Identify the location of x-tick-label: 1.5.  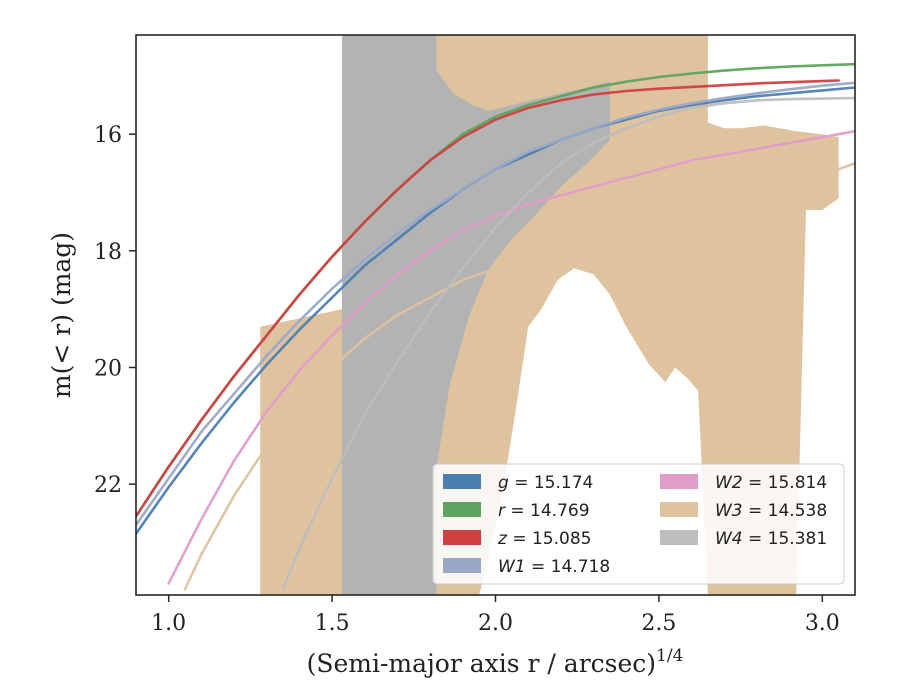
(332, 623).